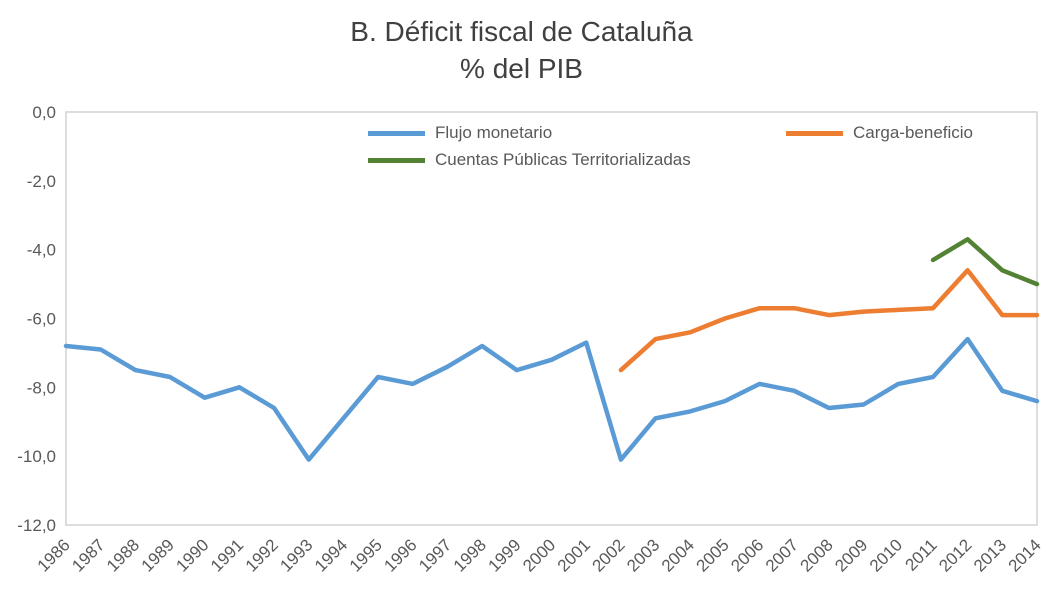  Describe the element at coordinates (985, 262) in the screenshot. I see `series-line-cuentas-p-blicas-territorializadas` at that location.